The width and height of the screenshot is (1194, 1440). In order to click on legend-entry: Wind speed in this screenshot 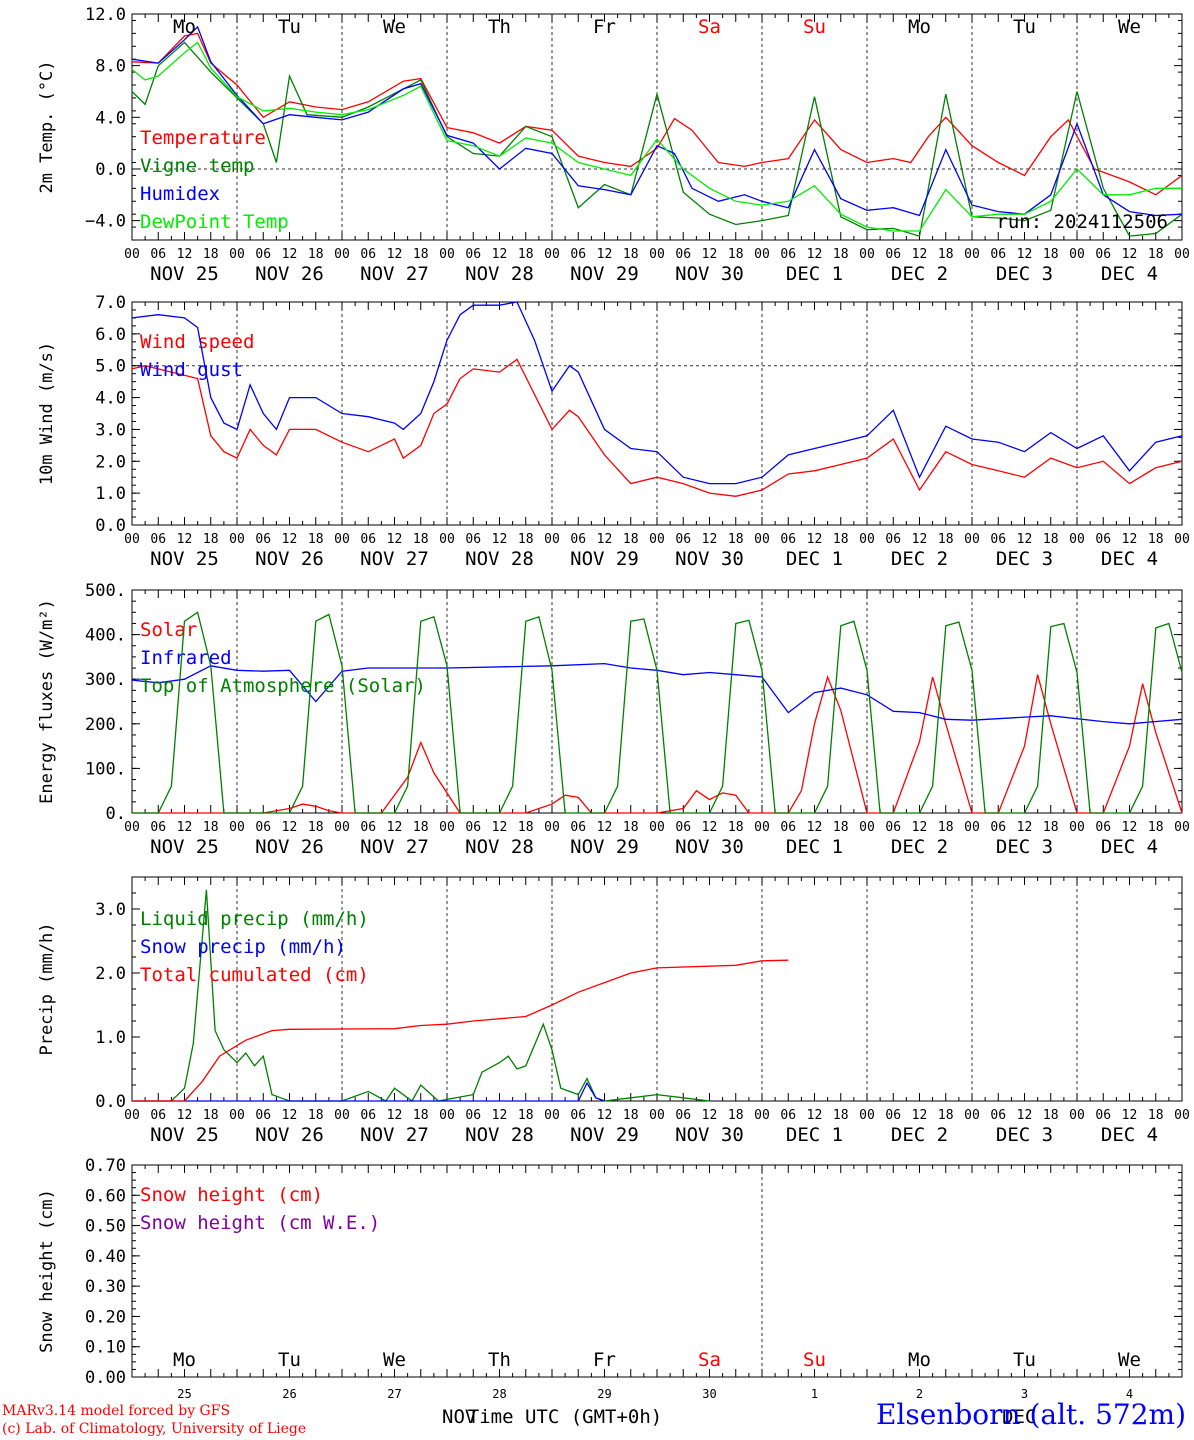, I will do `click(197, 342)`.